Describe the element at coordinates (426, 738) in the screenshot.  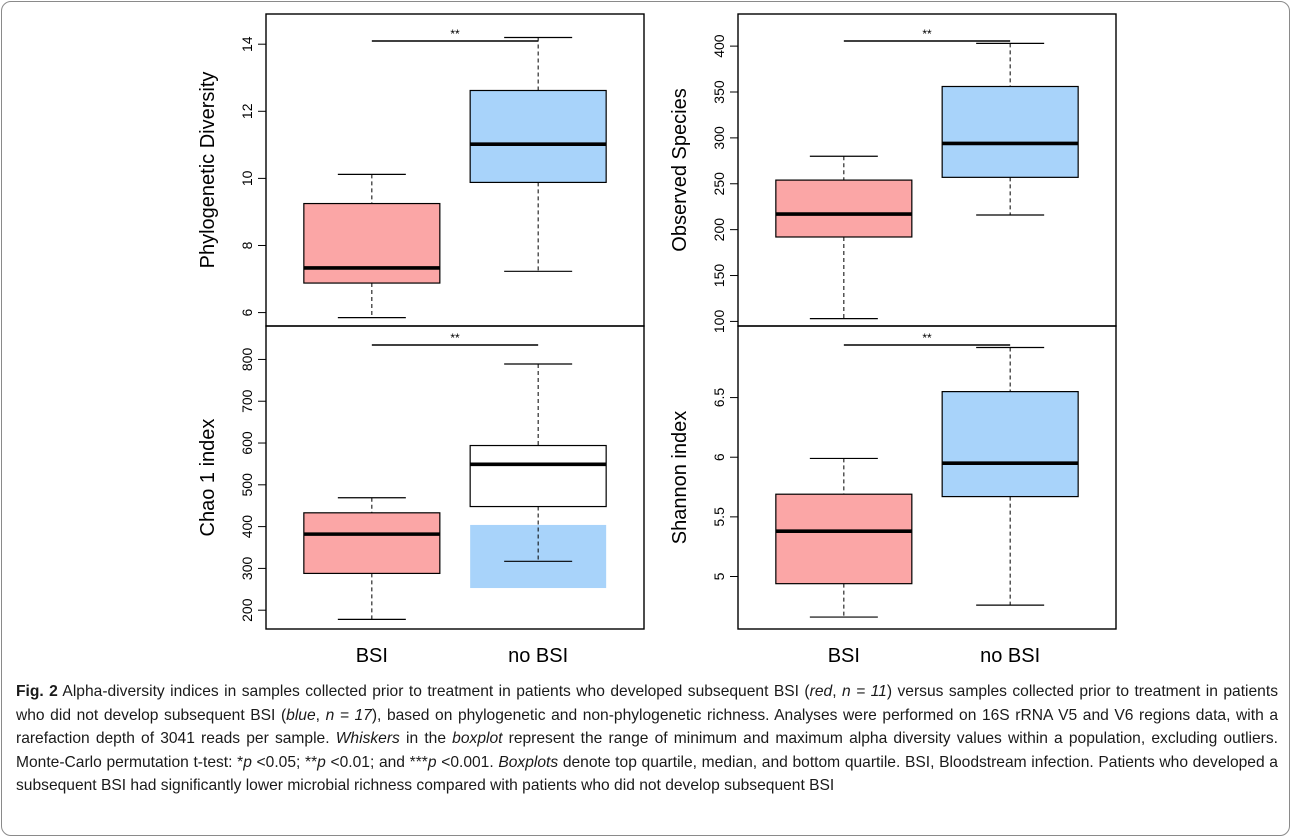
I see `caption-text: in the` at that location.